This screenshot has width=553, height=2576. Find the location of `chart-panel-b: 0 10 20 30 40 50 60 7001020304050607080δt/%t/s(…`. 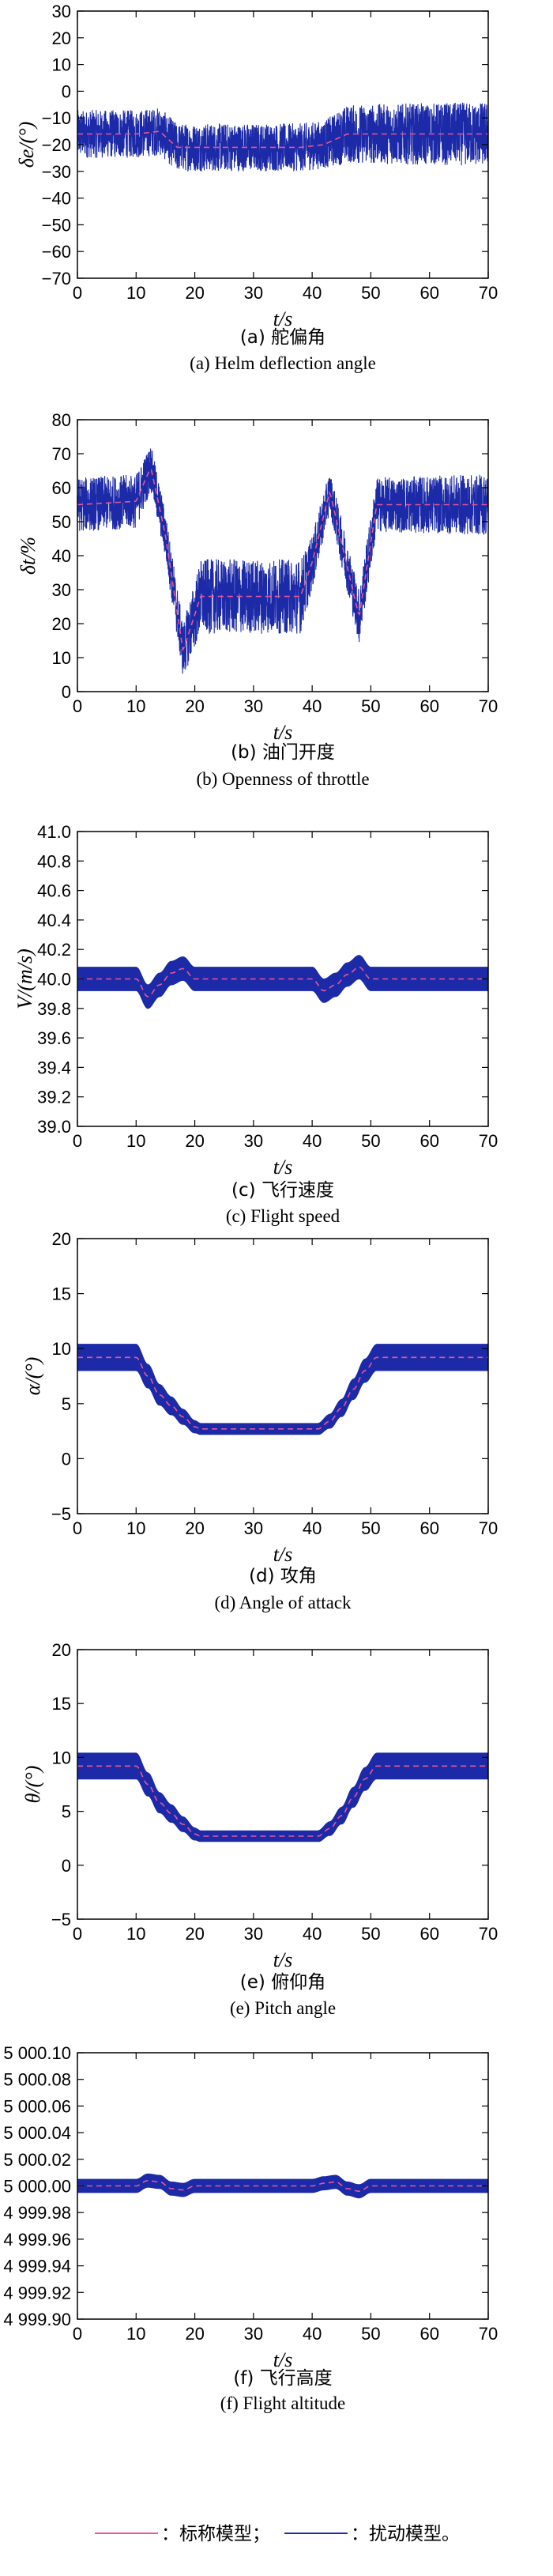

chart-panel-b: 0 10 20 30 40 50 60 7001020304050607080δt/%t/s(… is located at coordinates (258, 599).